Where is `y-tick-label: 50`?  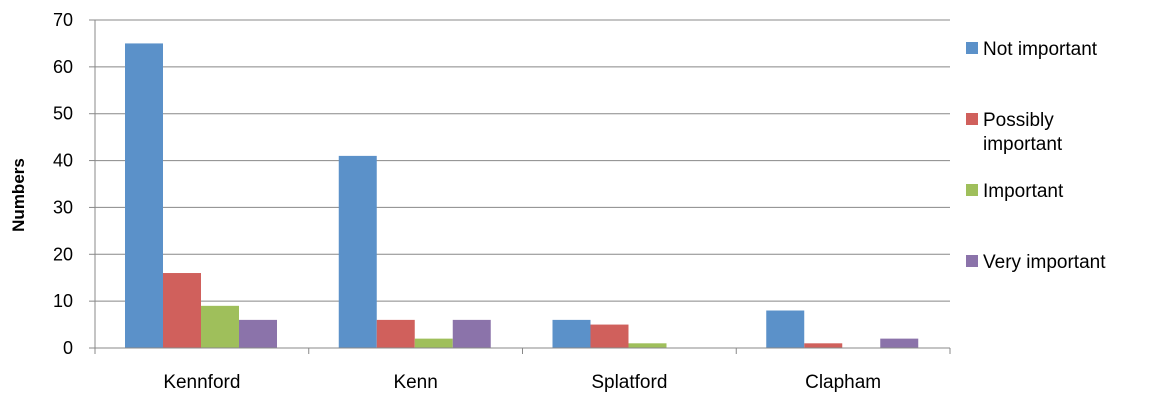
y-tick-label: 50 is located at coordinates (63, 114).